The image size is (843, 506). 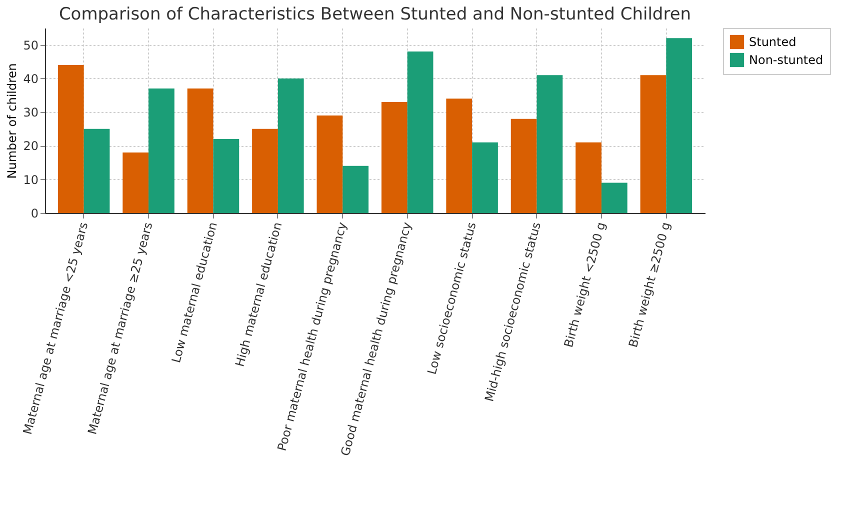 What do you see at coordinates (30, 113) in the screenshot?
I see `y-tick-label: 30` at bounding box center [30, 113].